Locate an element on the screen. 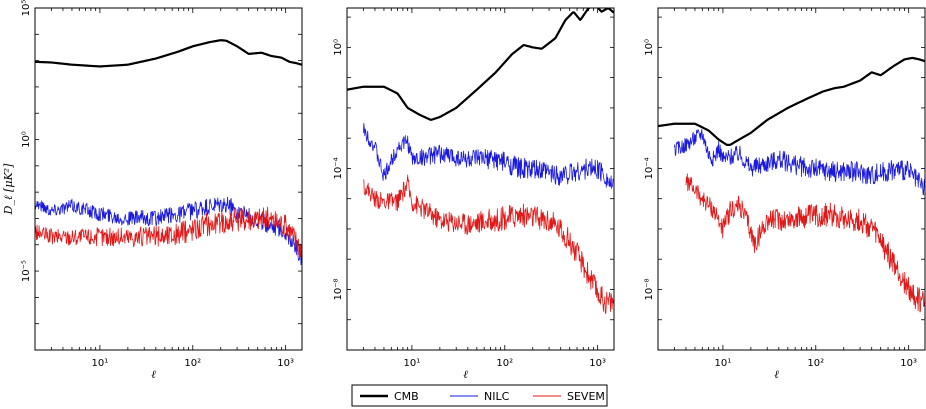  y-tick-label: 10⁻⁵ is located at coordinates (26, 271).